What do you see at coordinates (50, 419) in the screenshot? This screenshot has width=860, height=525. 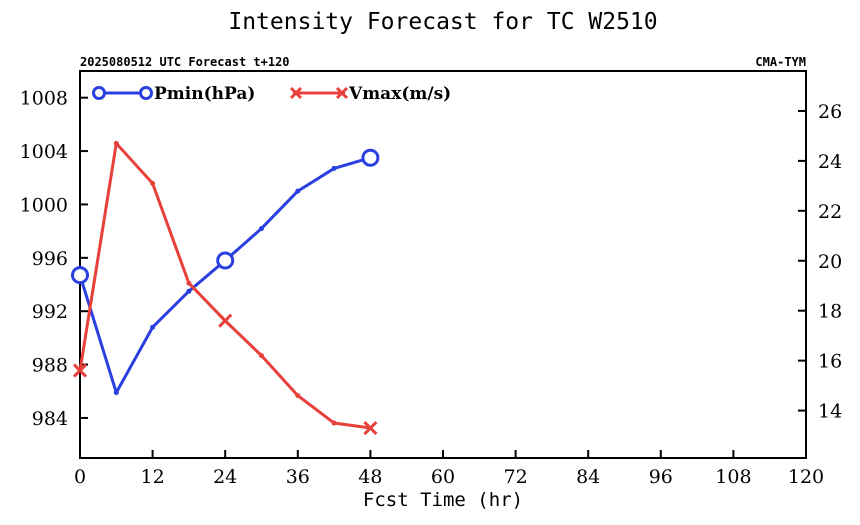 I see `y-left-tick-label: 984` at bounding box center [50, 419].